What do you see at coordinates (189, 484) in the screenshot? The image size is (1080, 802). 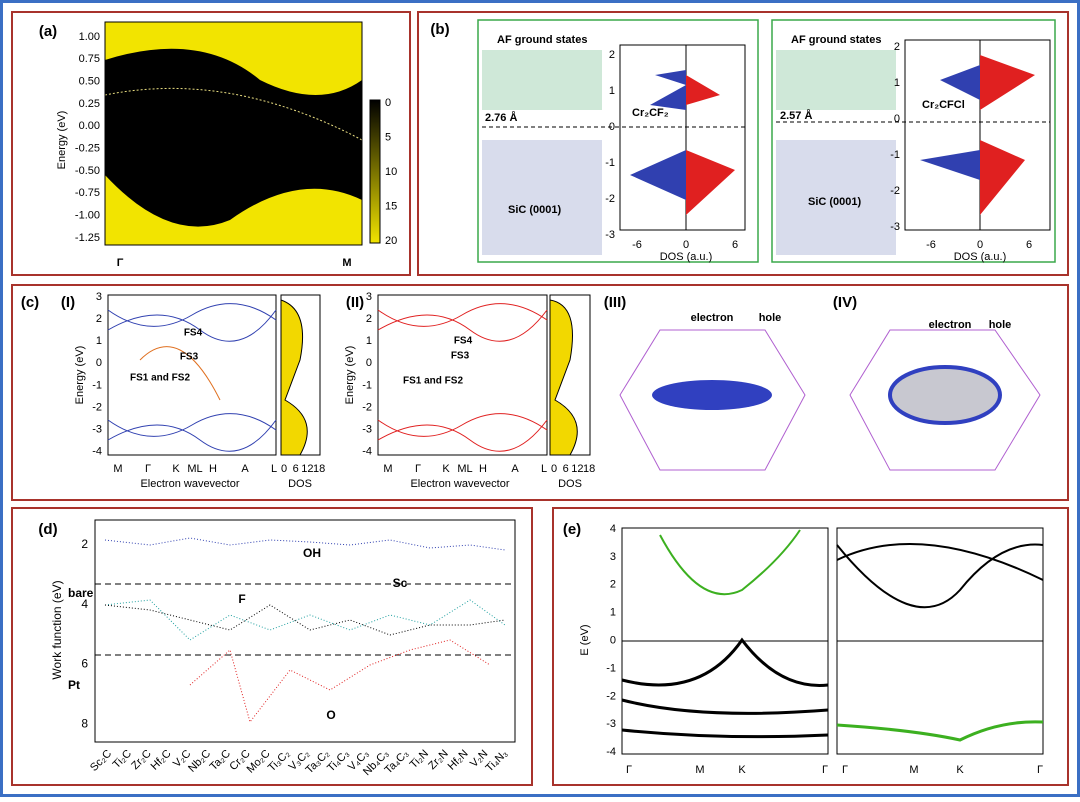 I see `x-axis-label: Electron wavevector` at bounding box center [189, 484].